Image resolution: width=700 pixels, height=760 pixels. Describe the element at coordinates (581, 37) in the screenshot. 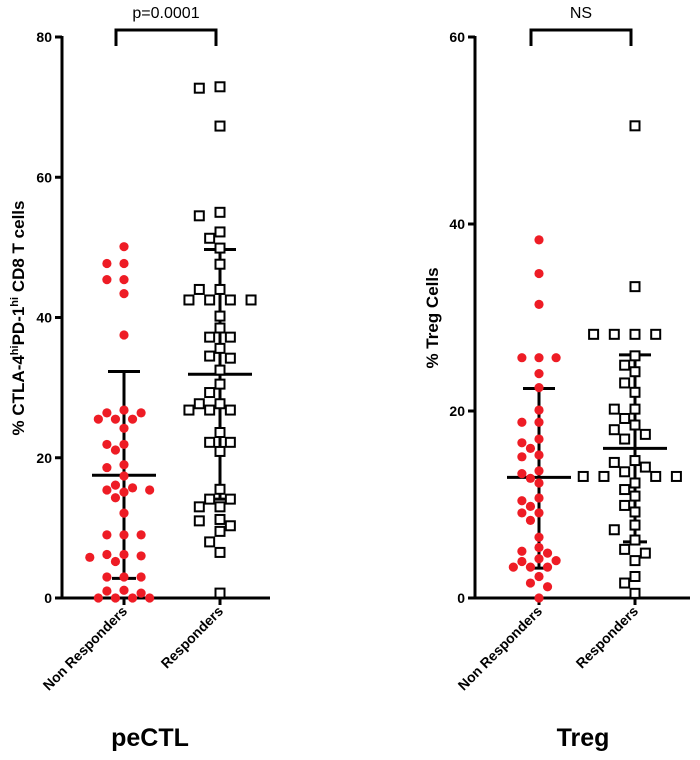

I see `significance-bracket` at that location.